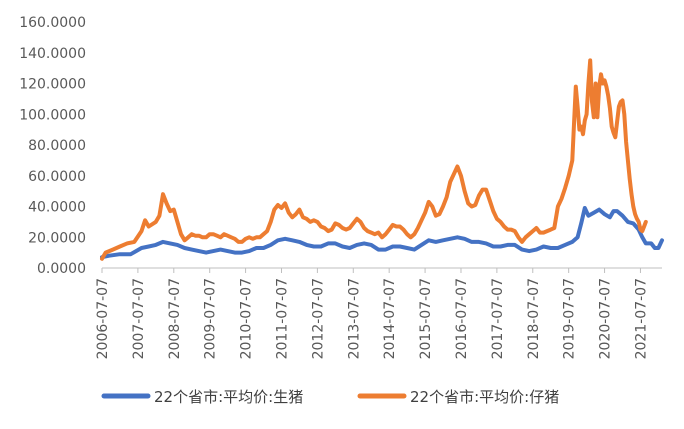  Describe the element at coordinates (641, 318) in the screenshot. I see `x-tick-label: 2021-07-07` at that location.